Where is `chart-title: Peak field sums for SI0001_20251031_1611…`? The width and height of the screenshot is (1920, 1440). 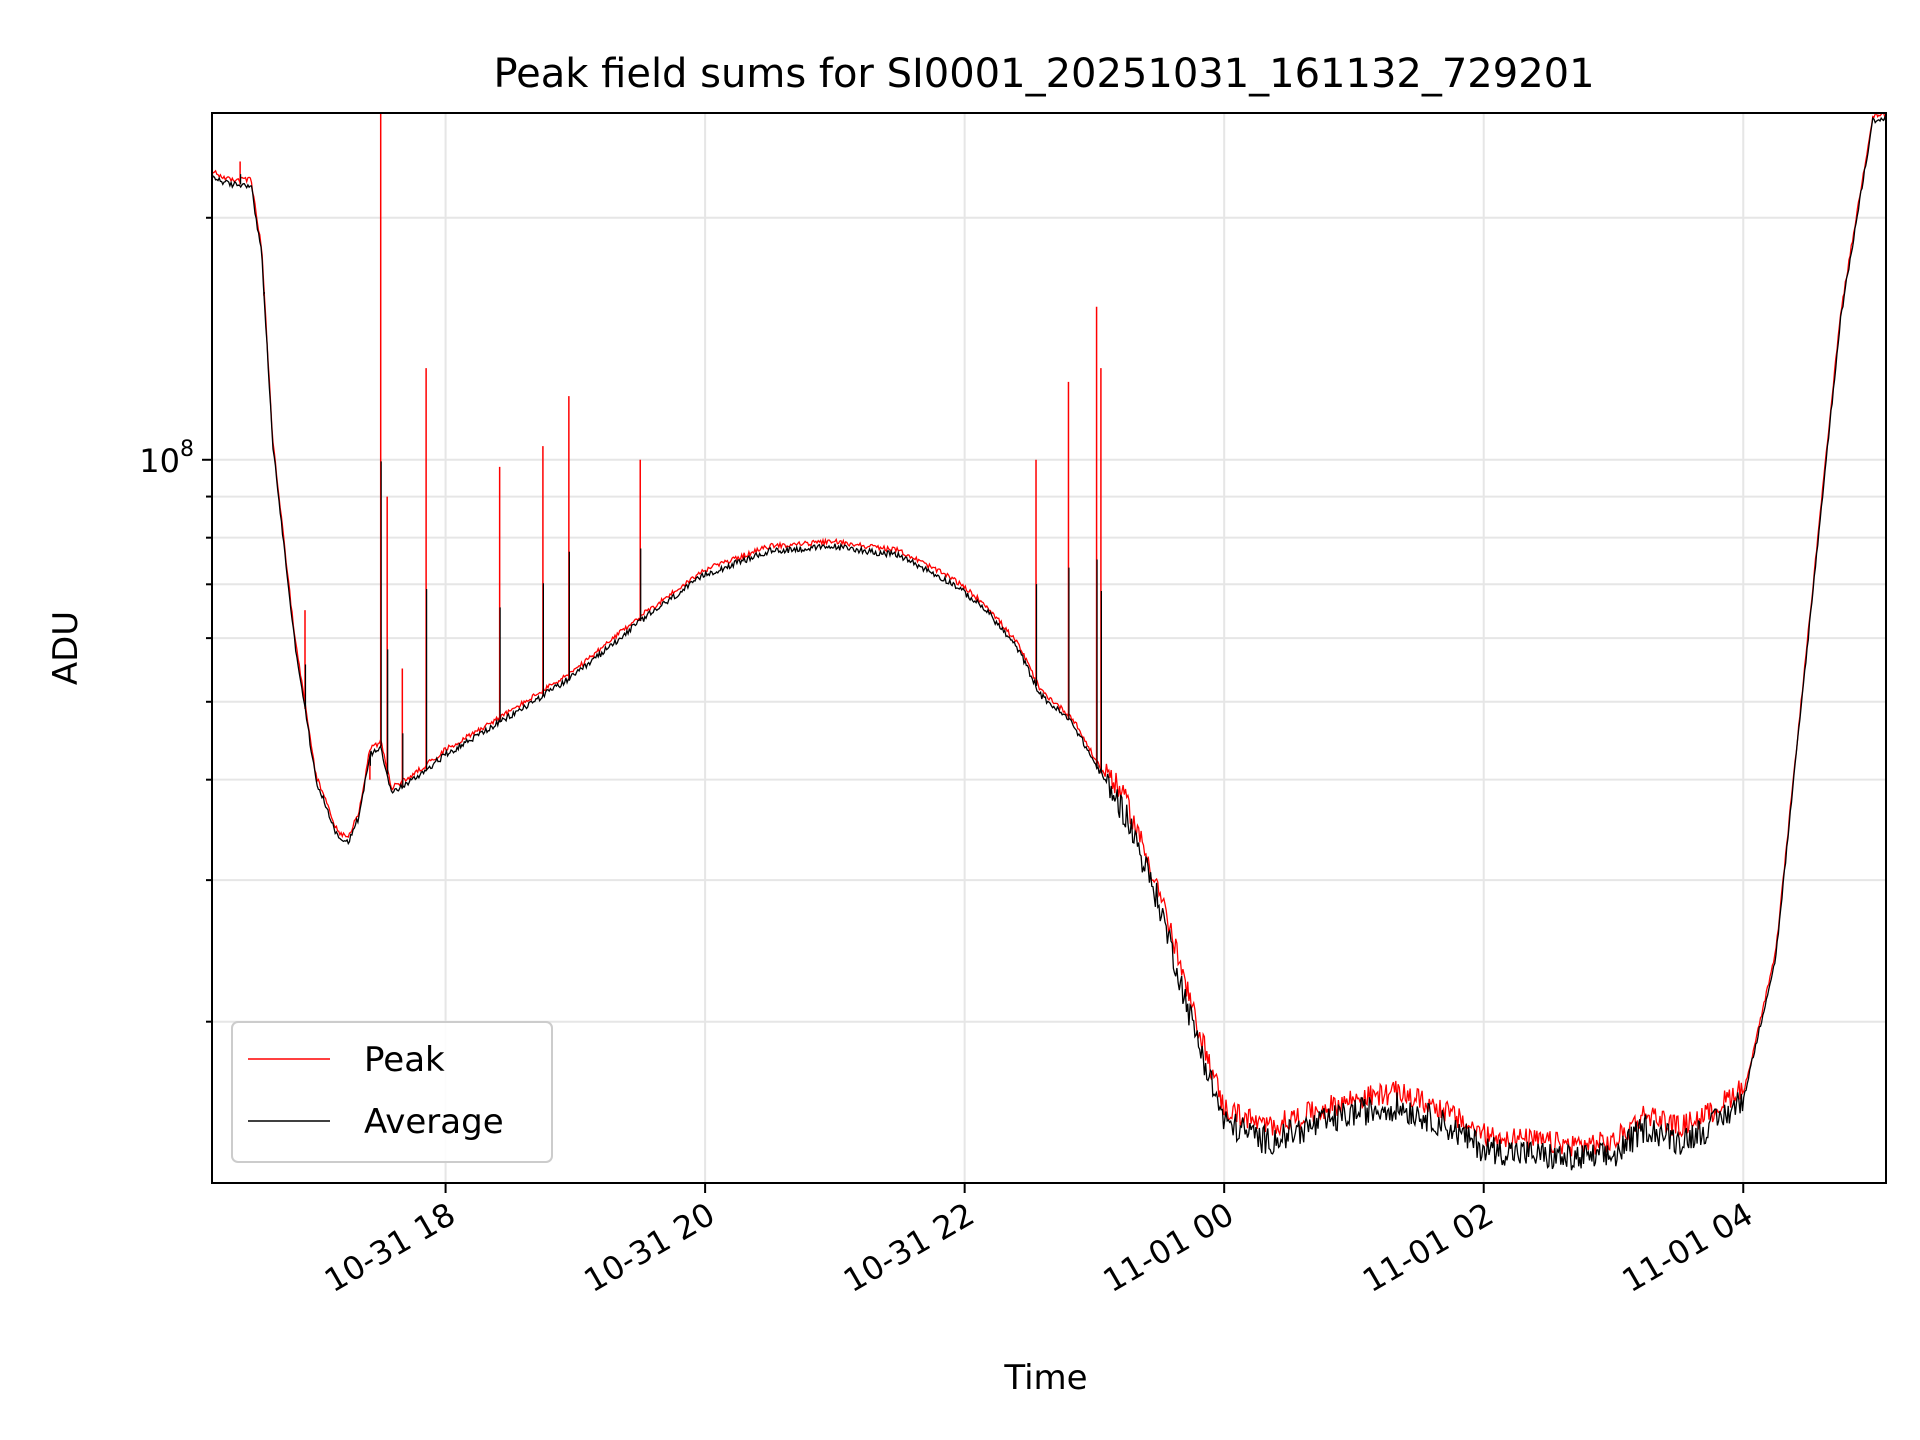
chart-title: Peak field sums for SI0001_20251031_1611… is located at coordinates (1043, 74).